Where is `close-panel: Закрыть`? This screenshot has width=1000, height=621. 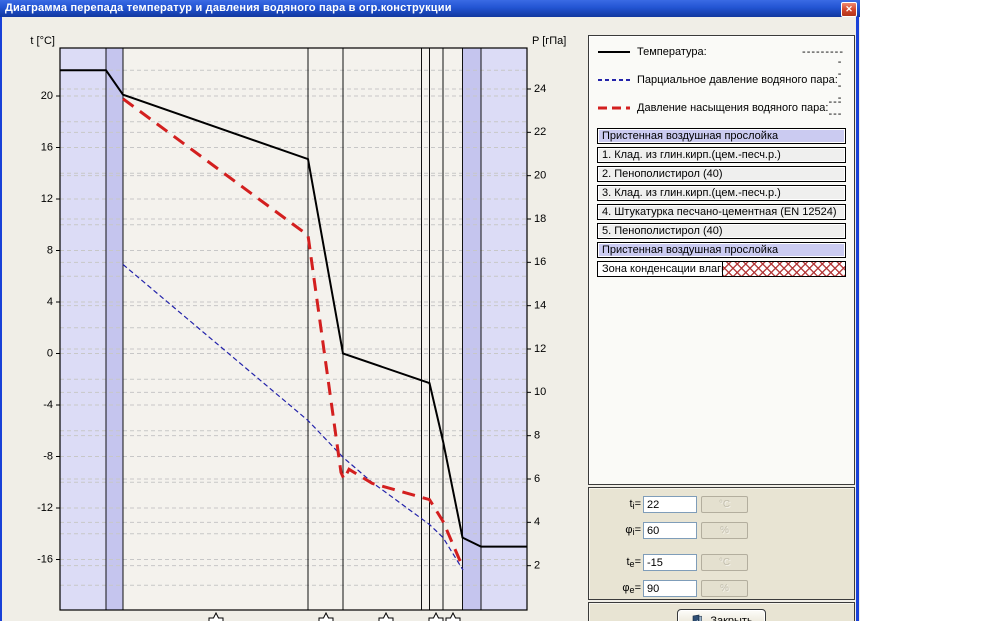
close-panel: Закрыть is located at coordinates (721, 611).